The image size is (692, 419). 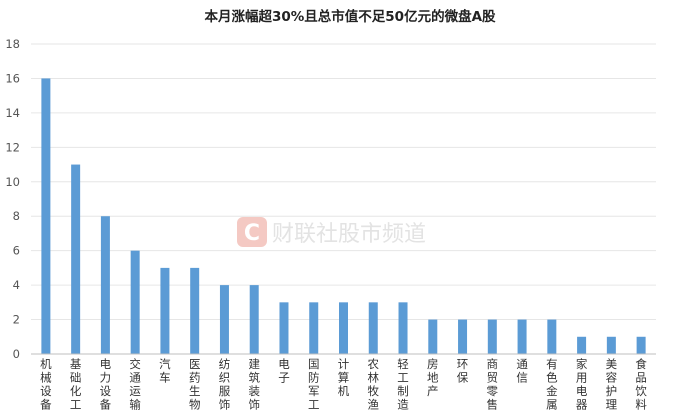 I want to click on x-tick-label: 交通运输, so click(x=135, y=384).